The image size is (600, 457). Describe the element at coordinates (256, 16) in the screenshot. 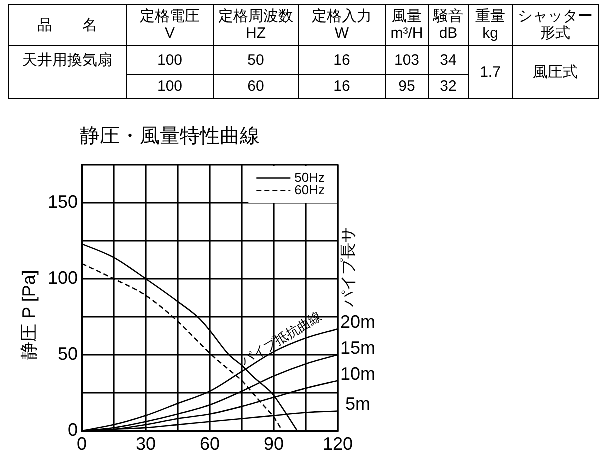

I see `text: 定格周波数` at that location.